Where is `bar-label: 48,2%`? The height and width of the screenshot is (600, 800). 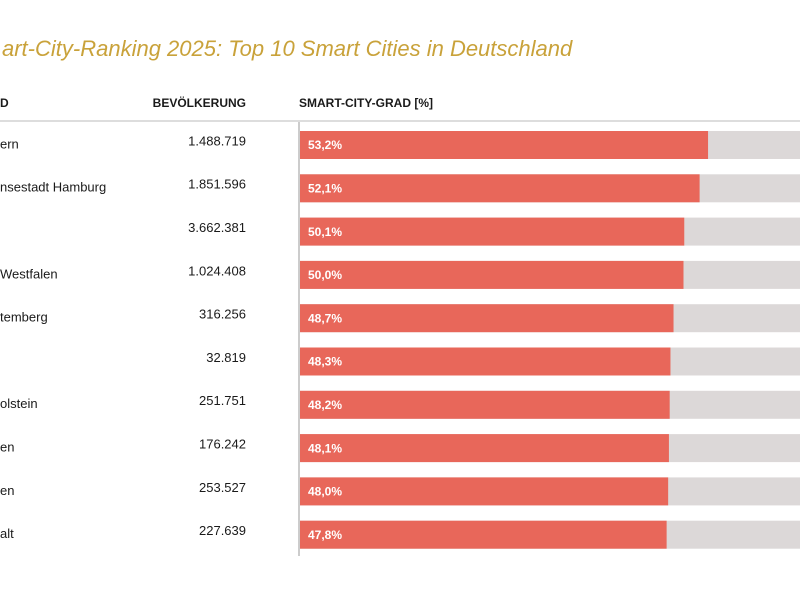 bar-label: 48,2% is located at coordinates (325, 405).